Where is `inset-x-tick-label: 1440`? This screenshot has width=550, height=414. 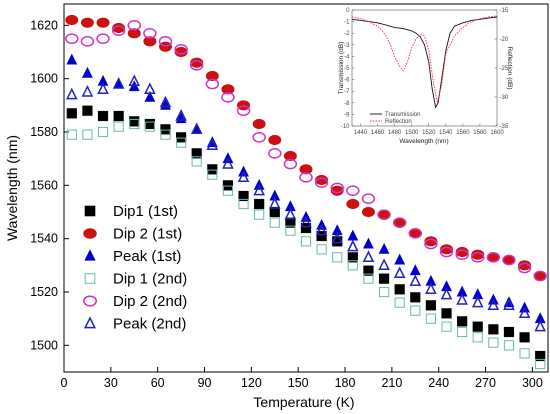 inset-x-tick-label: 1440 is located at coordinates (361, 133).